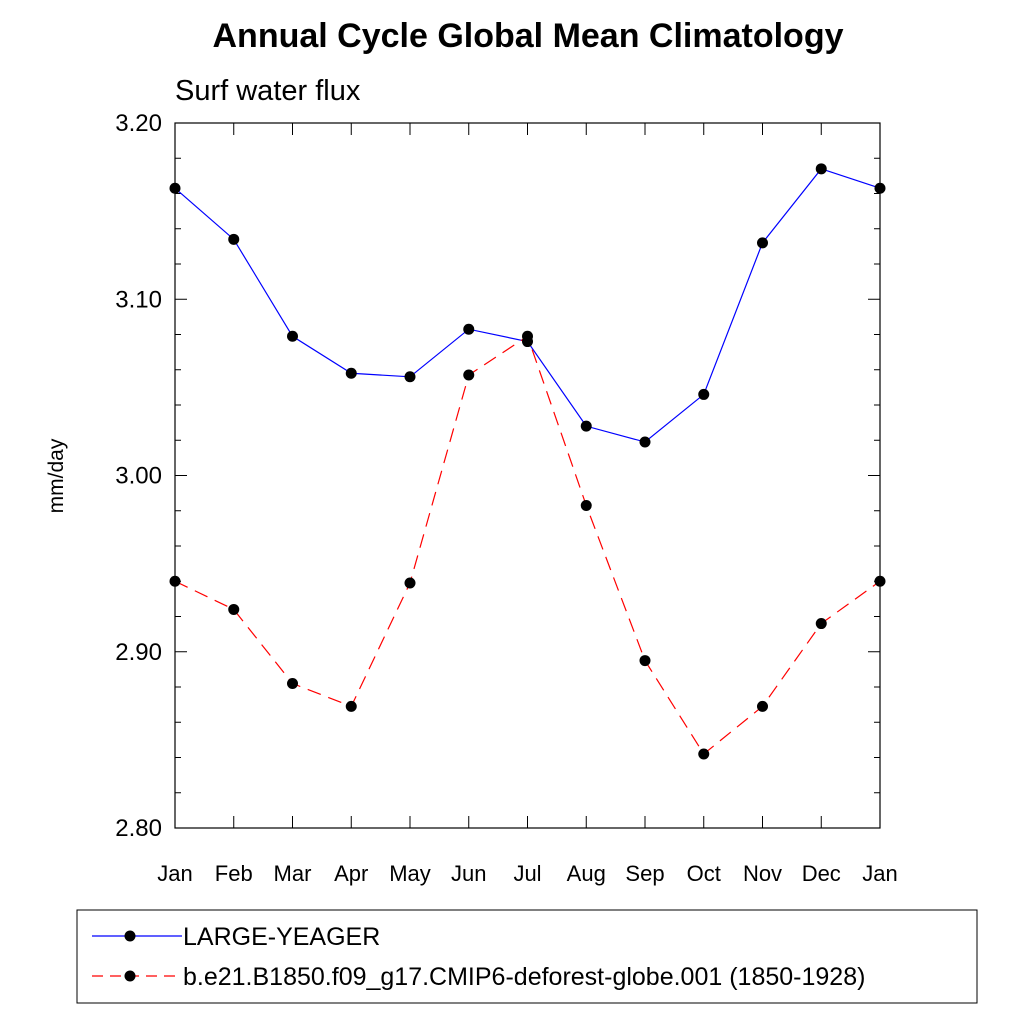 The height and width of the screenshot is (1024, 1024). I want to click on x-tick-label: Mar, so click(293, 873).